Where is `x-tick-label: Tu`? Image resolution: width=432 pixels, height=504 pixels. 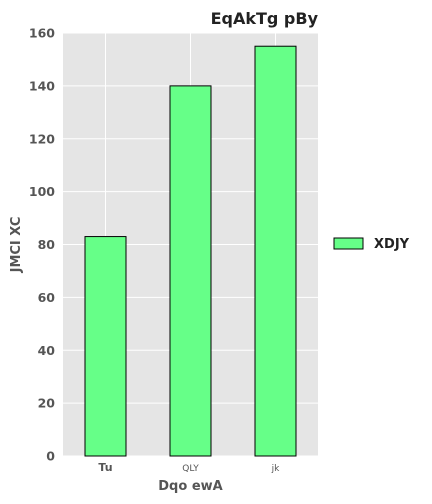
x-tick-label: Tu is located at coordinates (105, 467).